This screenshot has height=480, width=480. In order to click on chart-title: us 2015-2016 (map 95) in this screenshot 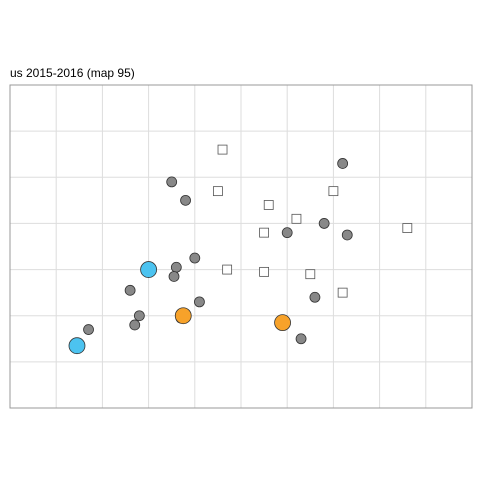, I will do `click(72, 73)`.